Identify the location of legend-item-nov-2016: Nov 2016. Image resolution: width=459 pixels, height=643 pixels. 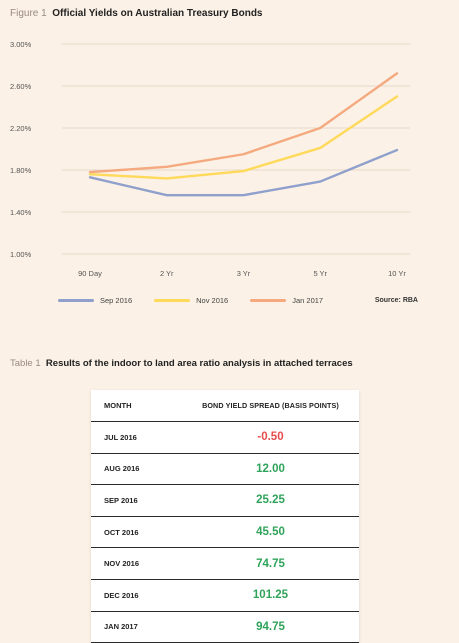
(191, 300).